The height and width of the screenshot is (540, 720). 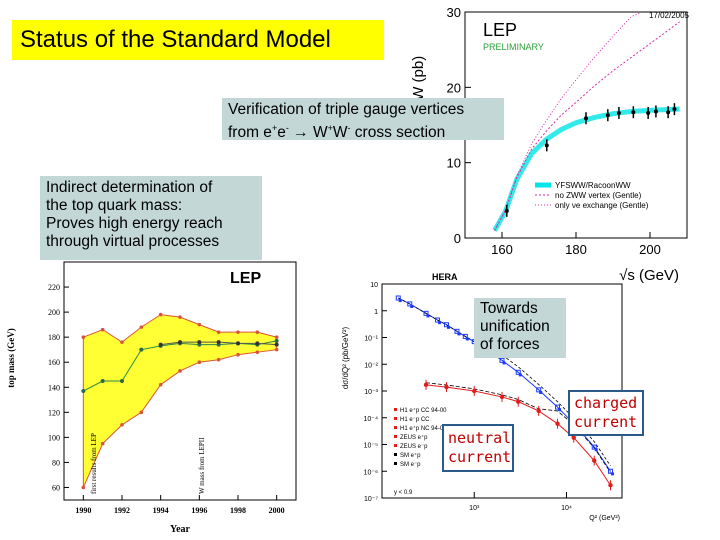 I want to click on arrow-right-icon: →, so click(x=301, y=133).